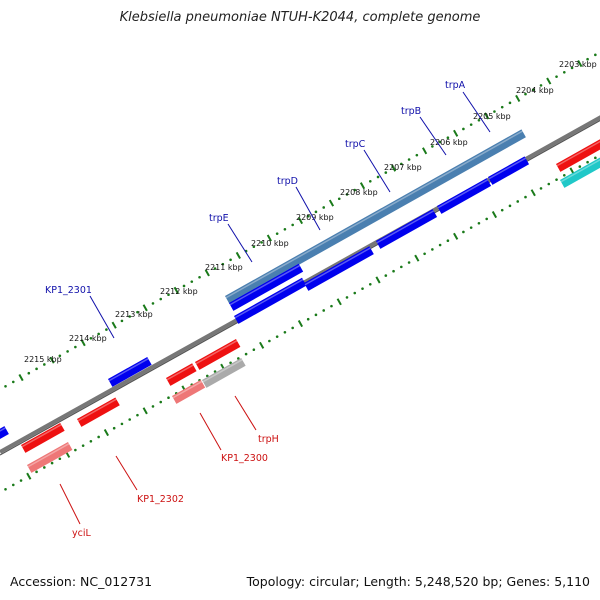  What do you see at coordinates (270, 300) in the screenshot?
I see `trpD-forward` at bounding box center [270, 300].